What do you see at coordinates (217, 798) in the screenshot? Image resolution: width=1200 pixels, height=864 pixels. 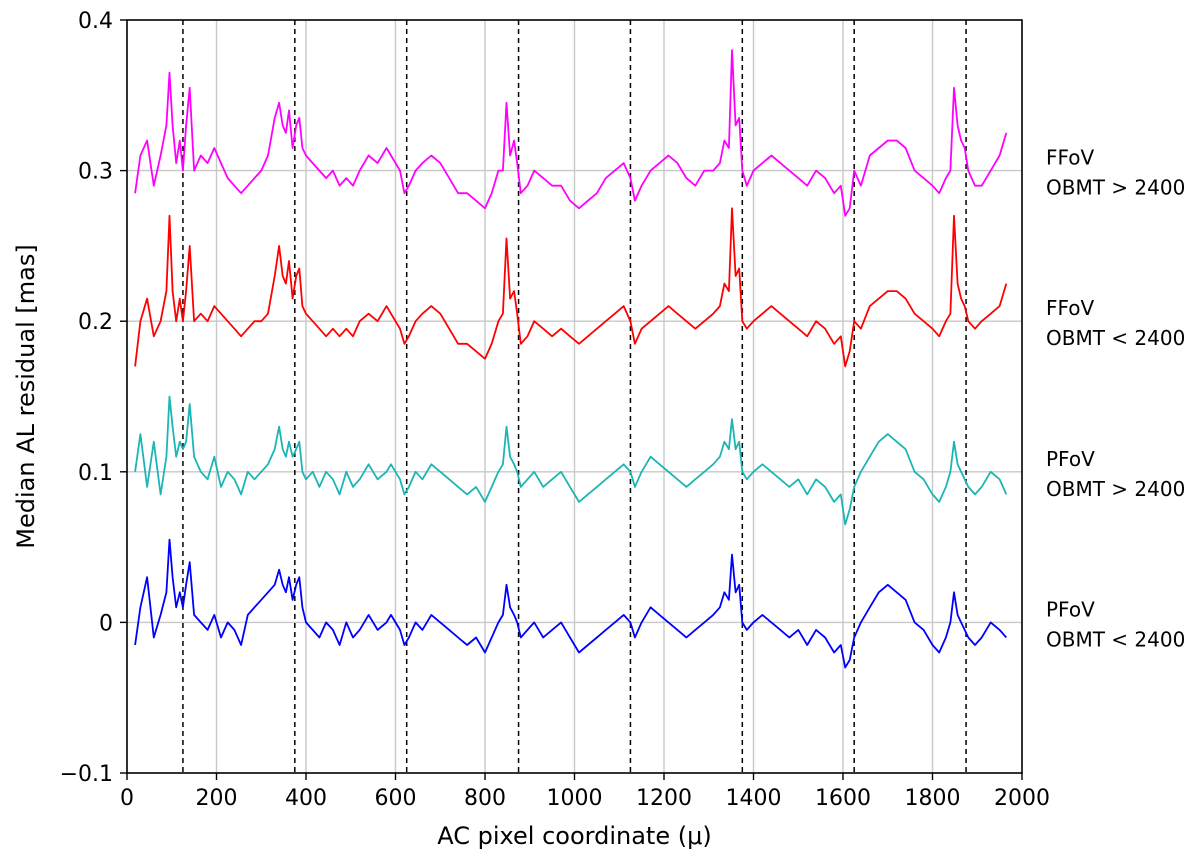 I see `x-tick-label-1: 200` at bounding box center [217, 798].